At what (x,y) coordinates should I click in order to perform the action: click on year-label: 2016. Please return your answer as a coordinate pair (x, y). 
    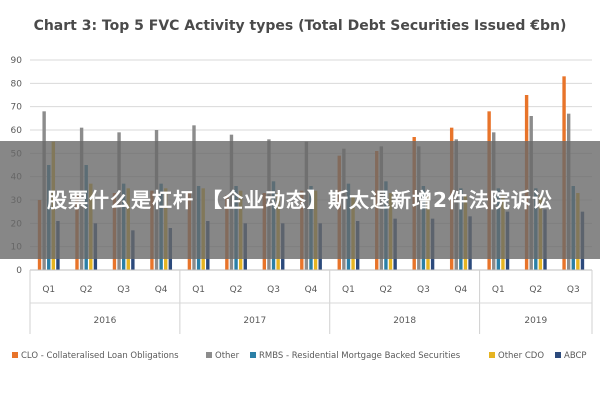
    Looking at the image, I should click on (104, 321).